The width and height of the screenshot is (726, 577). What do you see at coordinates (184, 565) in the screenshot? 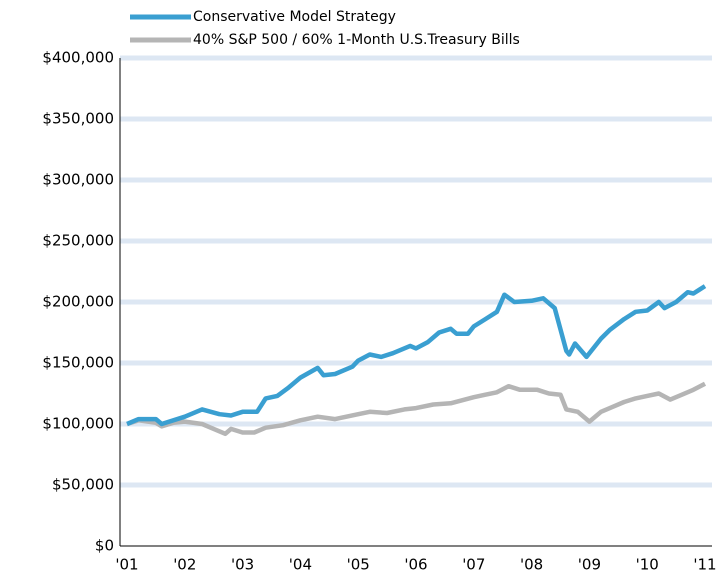
I see `x-tick-label: '02` at bounding box center [184, 565].